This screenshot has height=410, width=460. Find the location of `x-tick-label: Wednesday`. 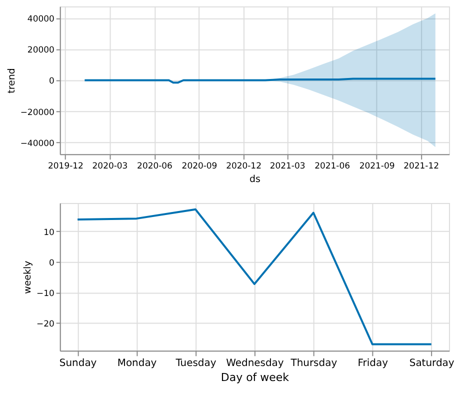

x-tick-label: Wednesday is located at coordinates (255, 364).